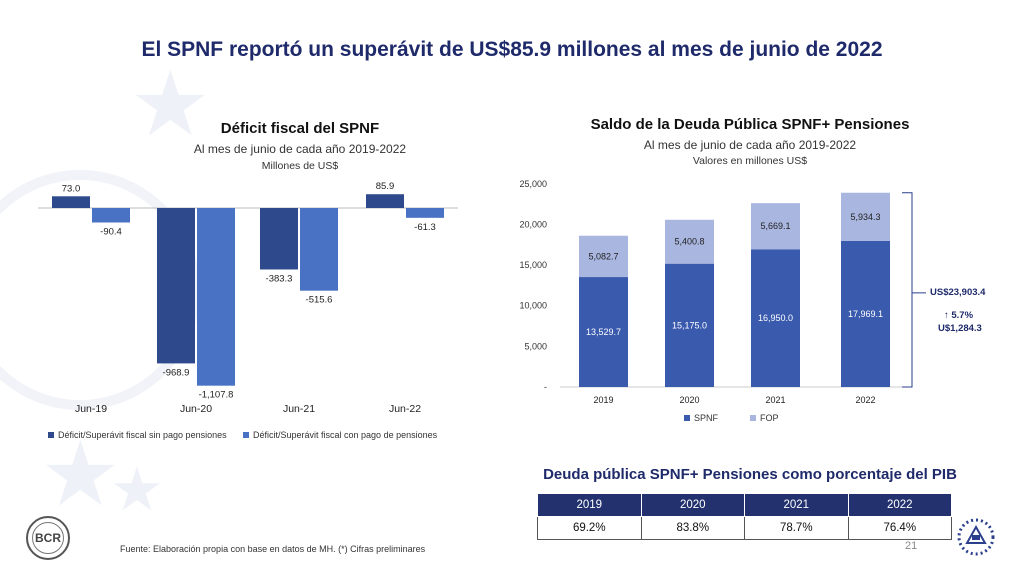  Describe the element at coordinates (692, 505) in the screenshot. I see `pib-table-header: 2020` at that location.